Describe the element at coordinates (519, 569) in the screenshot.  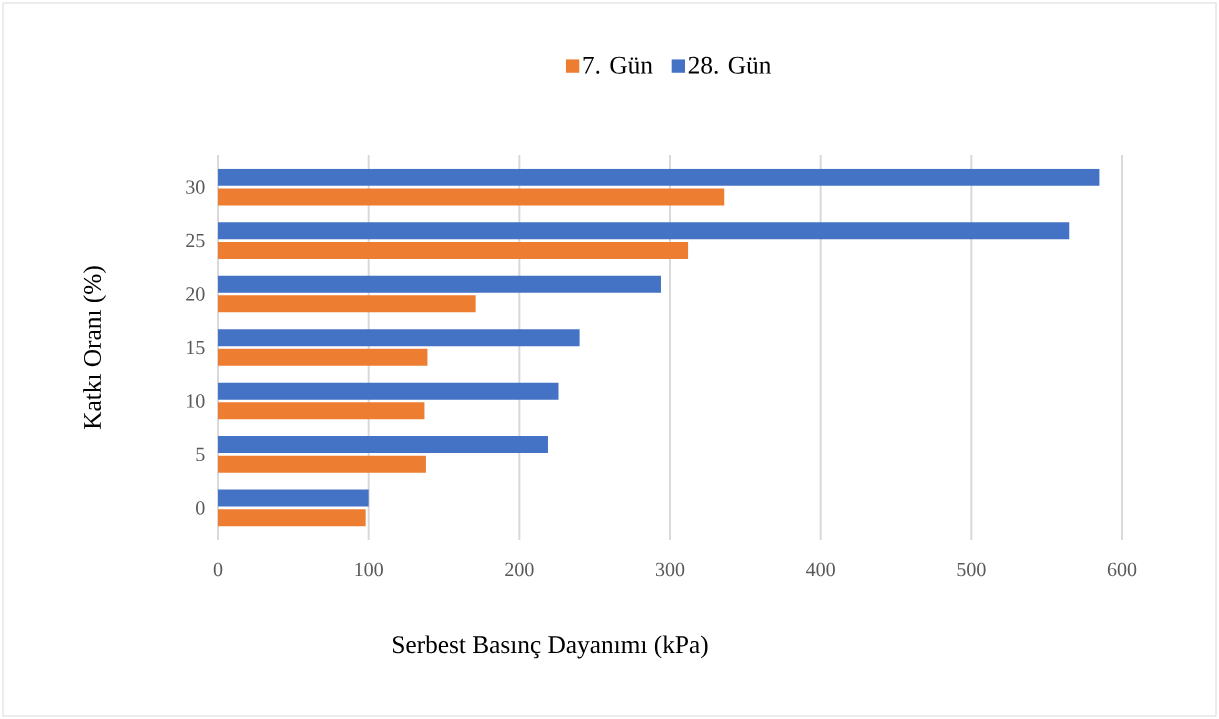
I see `x-tick-label: 200` at that location.